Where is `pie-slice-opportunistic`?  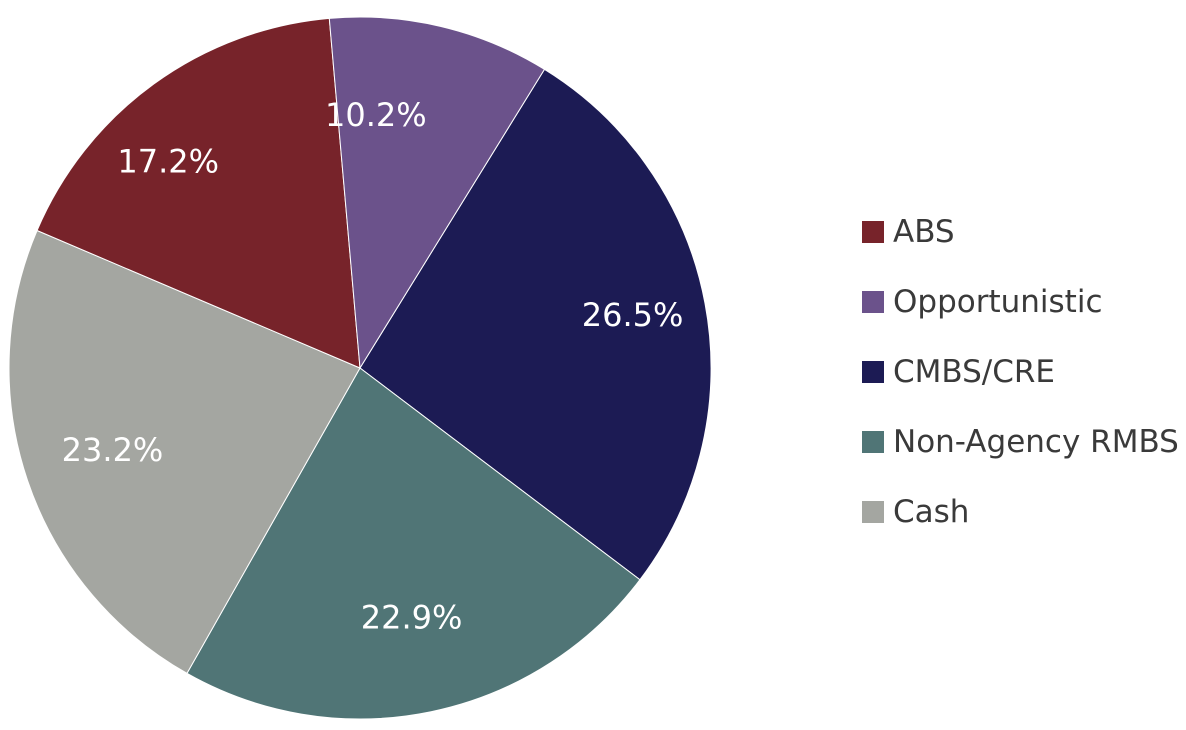 pie-slice-opportunistic is located at coordinates (437, 193).